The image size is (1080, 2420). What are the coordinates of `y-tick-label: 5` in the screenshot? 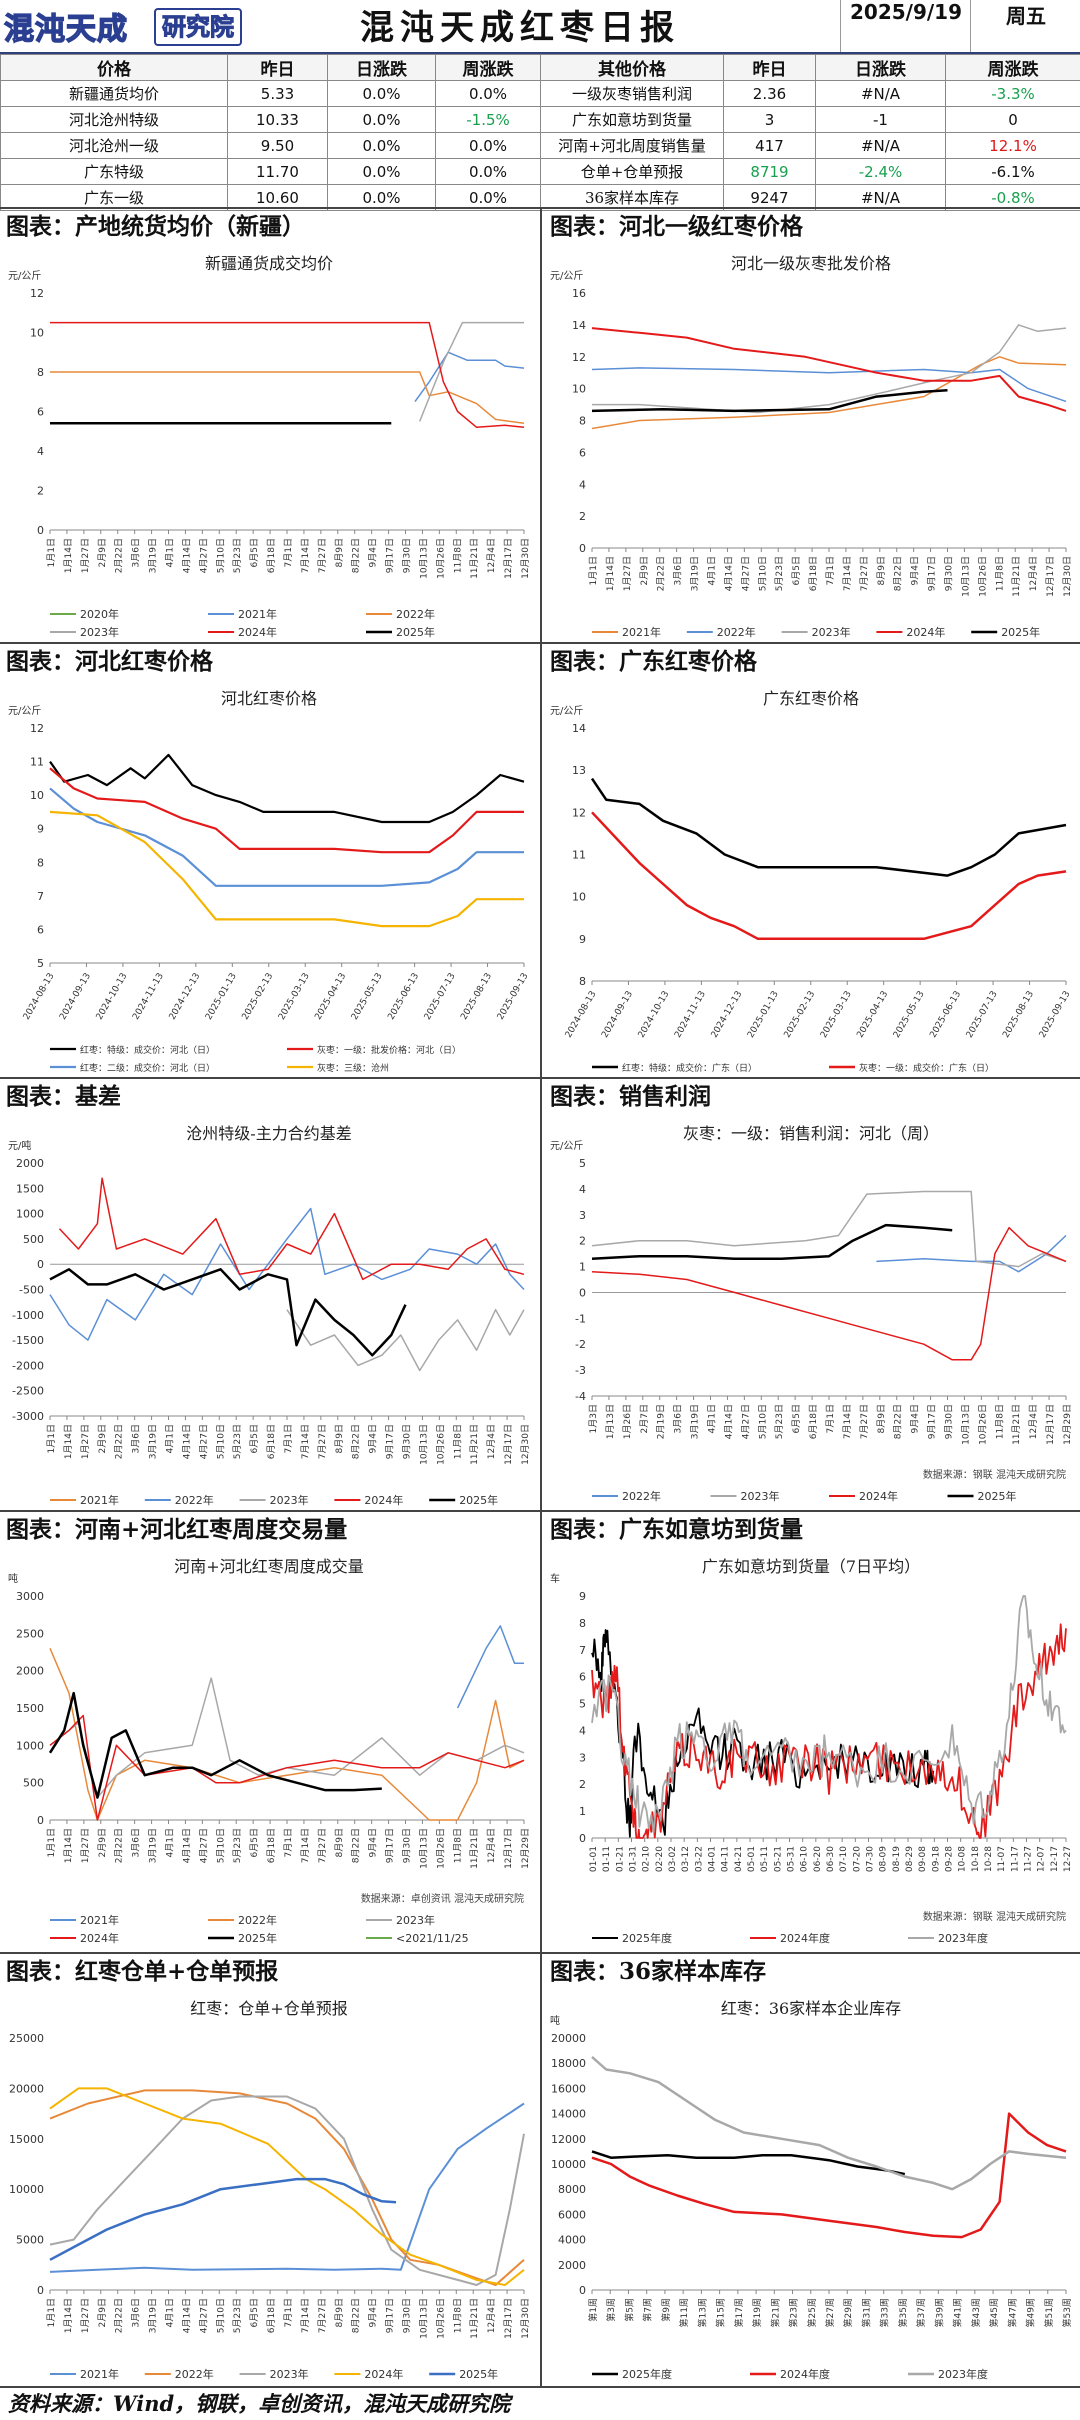 It's located at (582, 1704).